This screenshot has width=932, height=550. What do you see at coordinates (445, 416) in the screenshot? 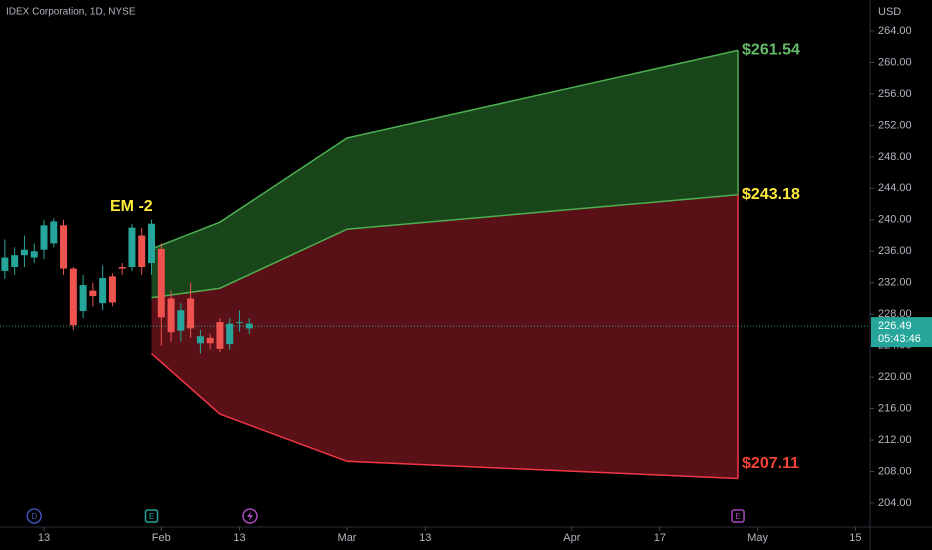
I see `lower-band-line` at bounding box center [445, 416].